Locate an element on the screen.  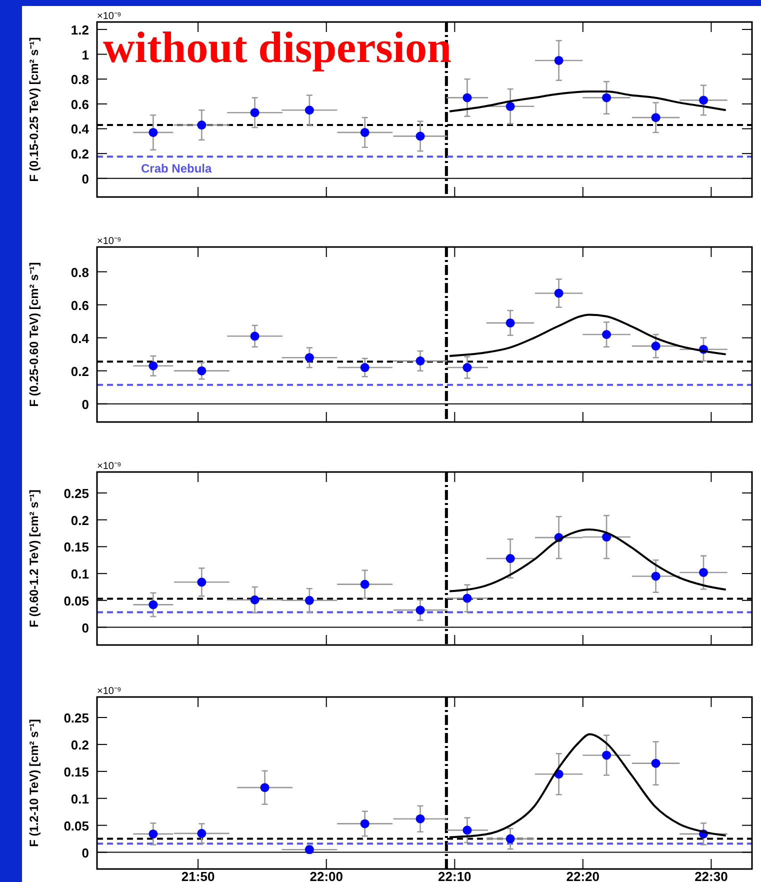
annotation: ×10⁻⁹ is located at coordinates (109, 16).